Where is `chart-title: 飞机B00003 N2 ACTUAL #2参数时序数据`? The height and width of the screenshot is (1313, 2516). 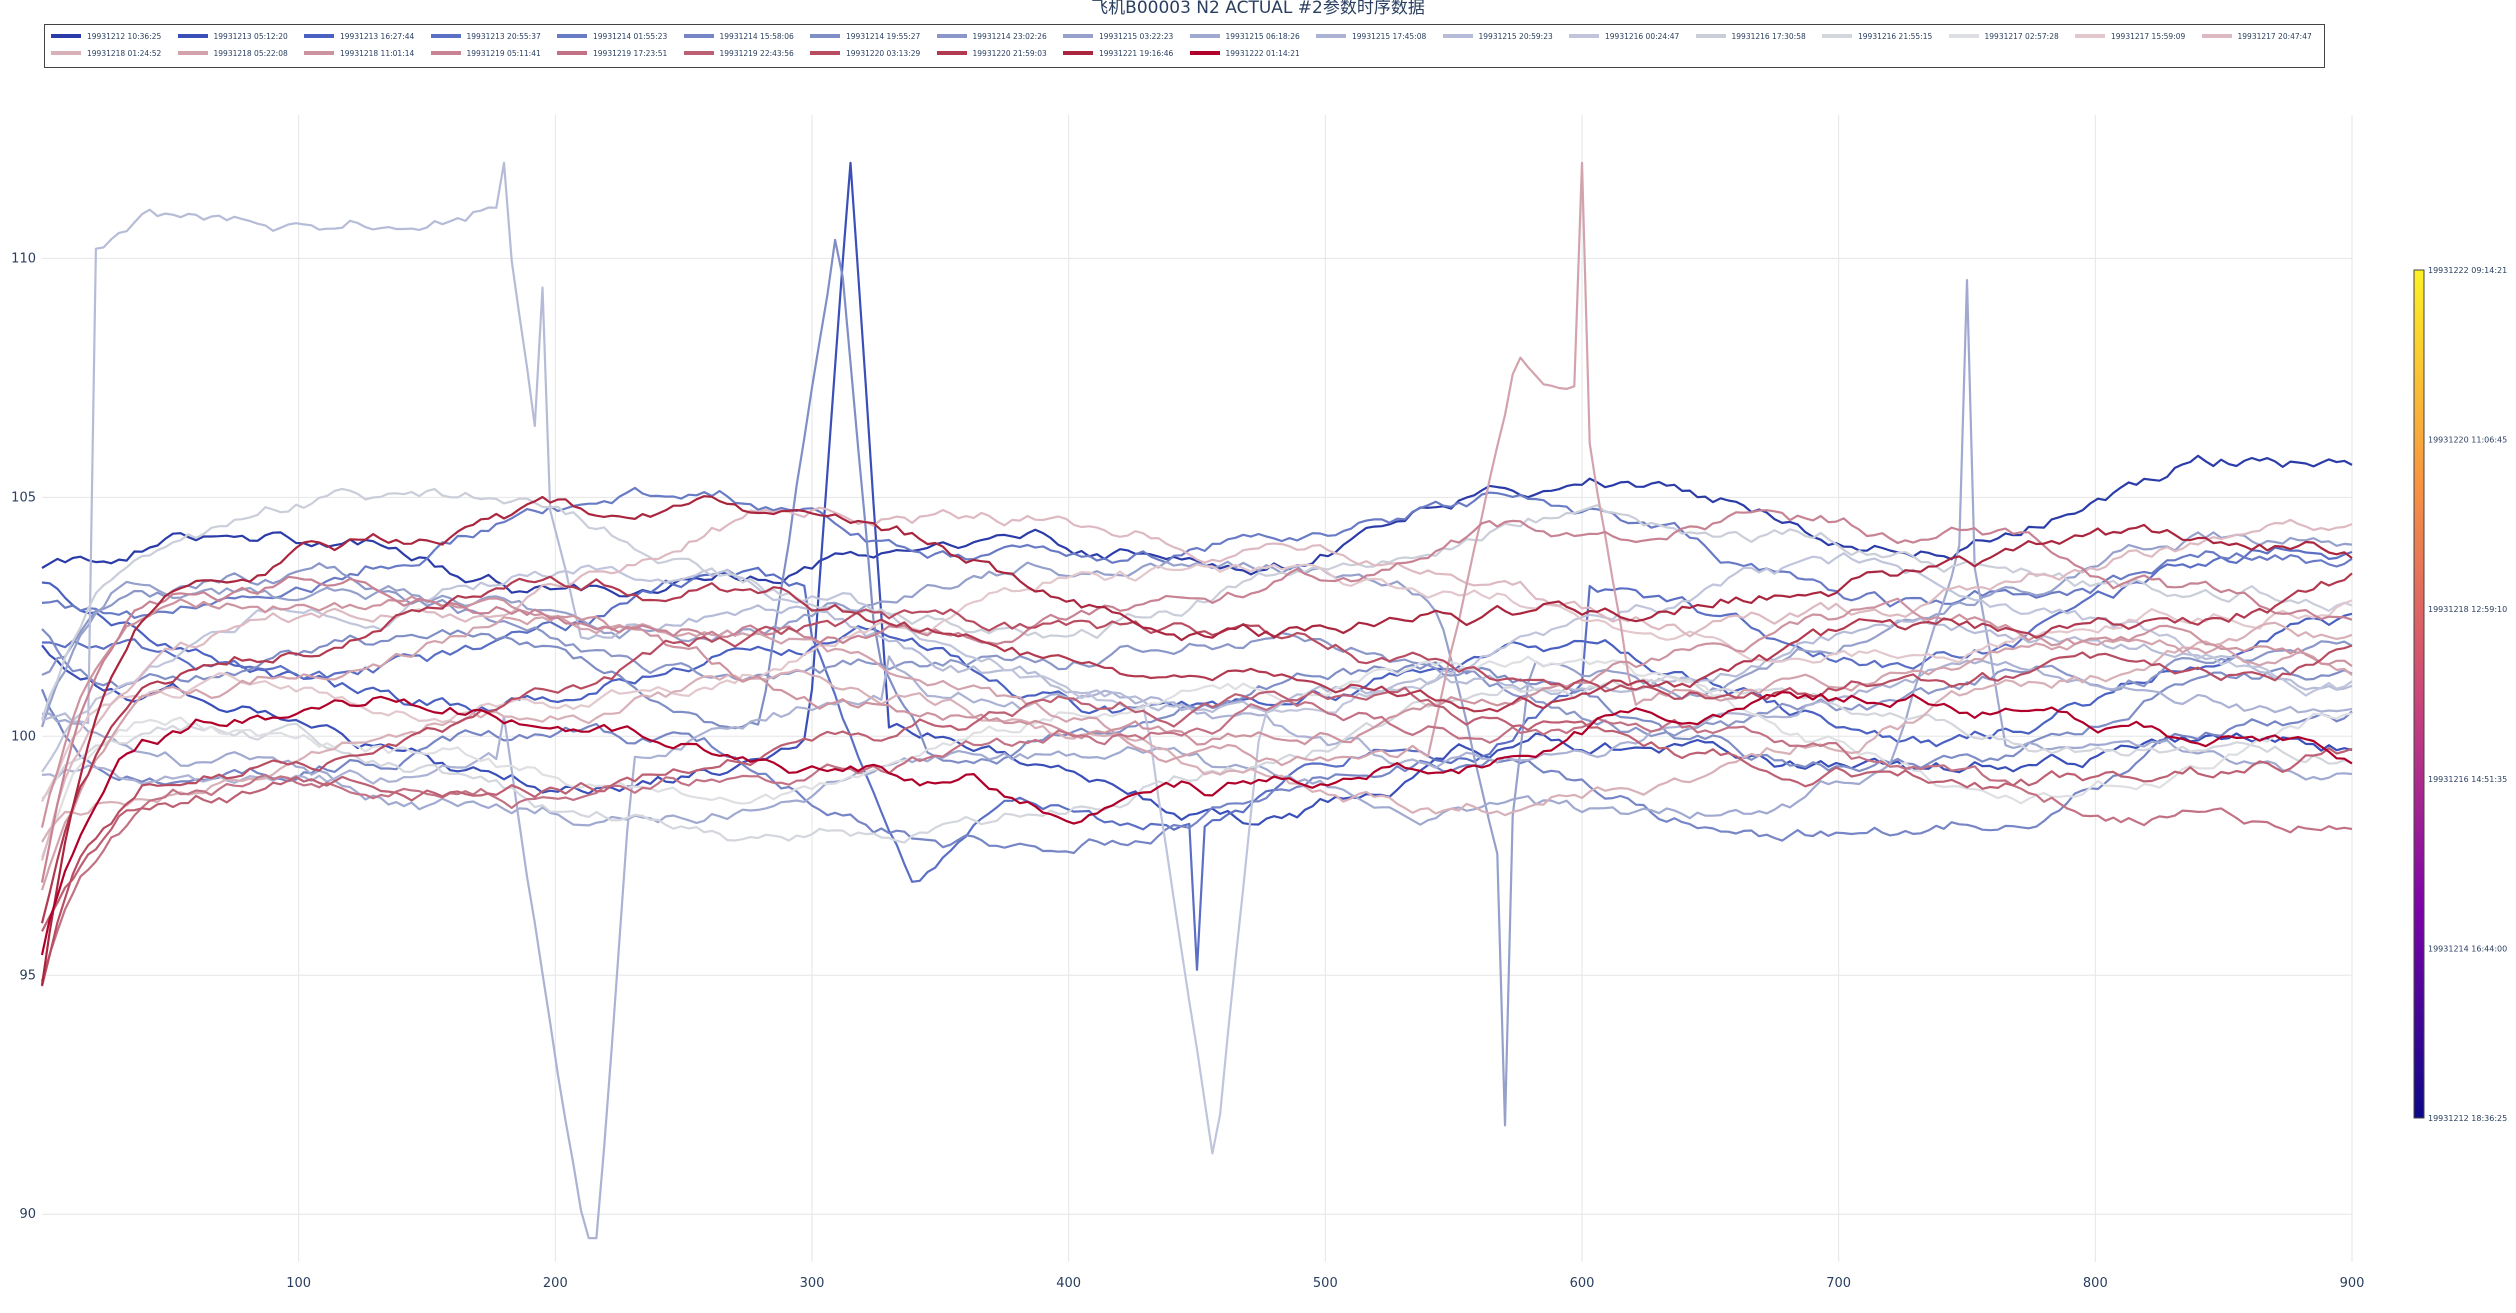 chart-title: 飞机B00003 N2 ACTUAL #2参数时序数据 is located at coordinates (1258, 9).